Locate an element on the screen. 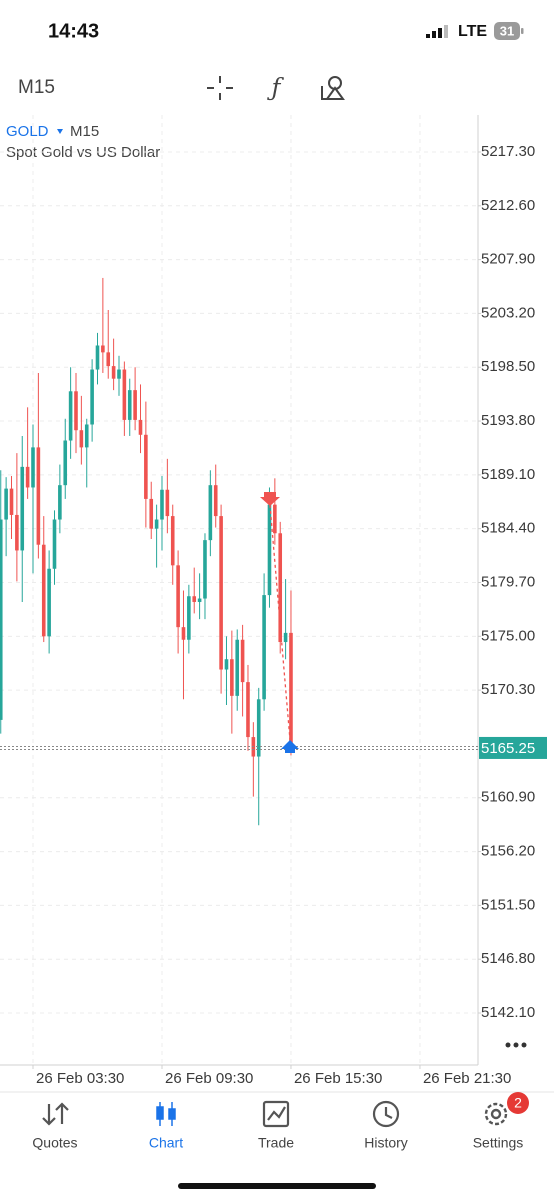 Image resolution: width=554 pixels, height=1200 pixels. nav-label: History is located at coordinates (386, 1143).